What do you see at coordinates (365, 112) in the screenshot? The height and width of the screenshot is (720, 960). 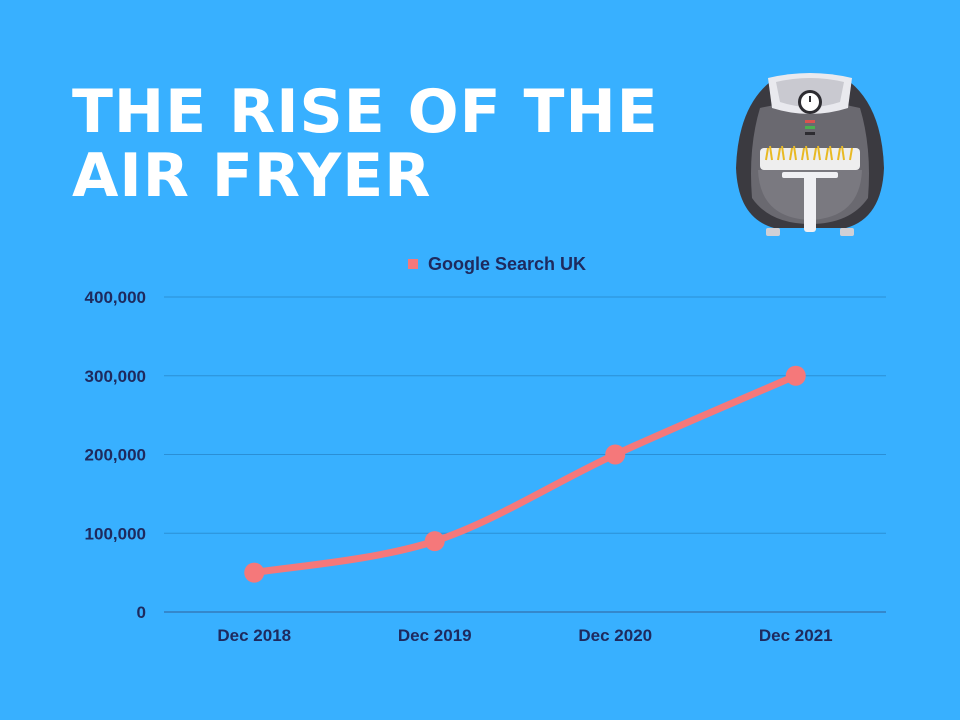 I see `title-line-1: THE RISE OF THE` at bounding box center [365, 112].